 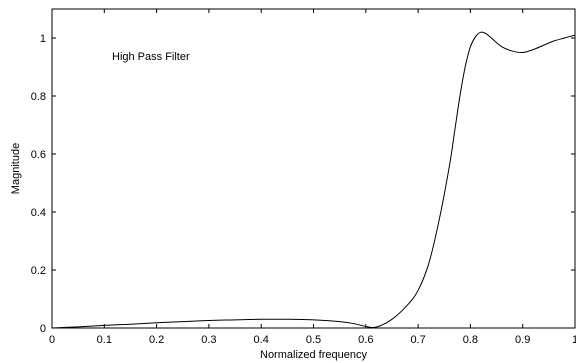 What do you see at coordinates (313, 355) in the screenshot?
I see `x-axis-title: Normalized frequency` at bounding box center [313, 355].